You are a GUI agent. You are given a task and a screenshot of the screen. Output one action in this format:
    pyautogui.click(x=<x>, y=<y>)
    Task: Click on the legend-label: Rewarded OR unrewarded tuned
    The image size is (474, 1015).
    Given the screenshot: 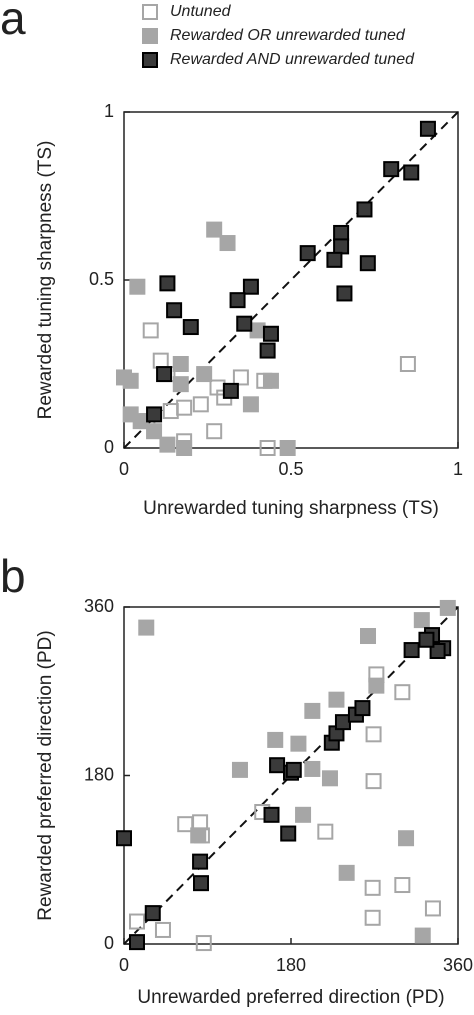 What is the action you would take?
    pyautogui.click(x=288, y=35)
    